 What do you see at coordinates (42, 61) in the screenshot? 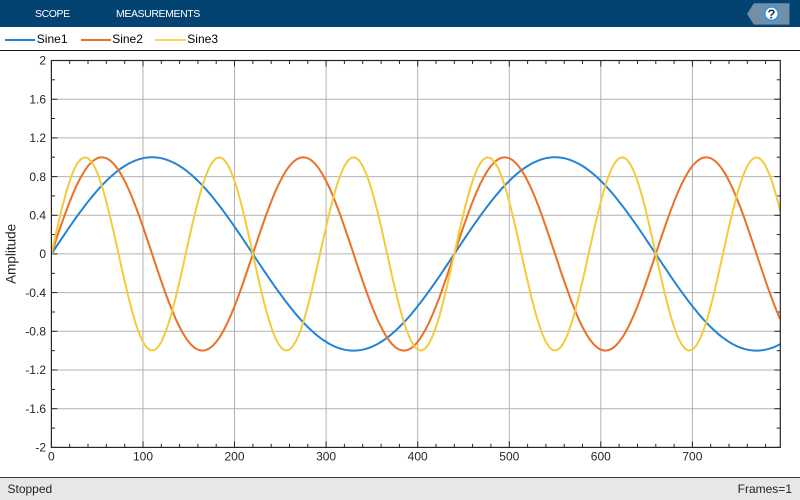
I see `svg-text: 2` at bounding box center [42, 61].